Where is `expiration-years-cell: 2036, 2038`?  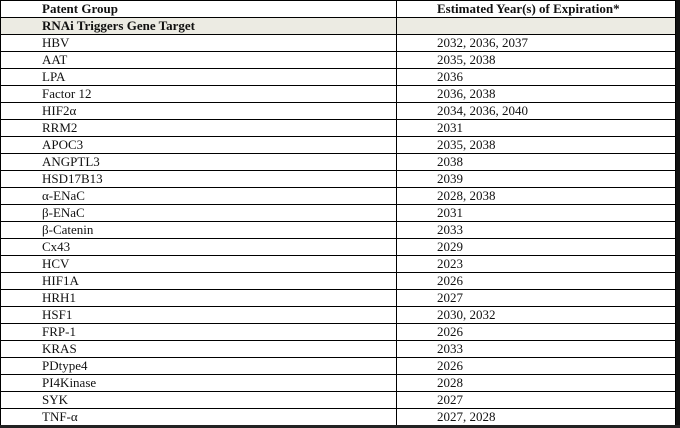 expiration-years-cell: 2036, 2038 is located at coordinates (536, 94).